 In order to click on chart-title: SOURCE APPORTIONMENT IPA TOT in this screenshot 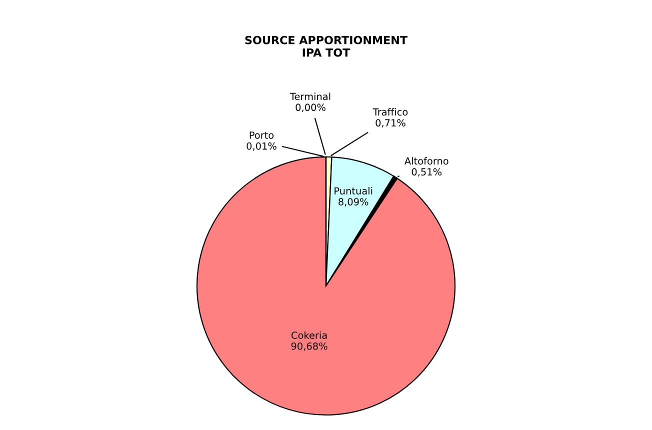, I will do `click(326, 46)`.